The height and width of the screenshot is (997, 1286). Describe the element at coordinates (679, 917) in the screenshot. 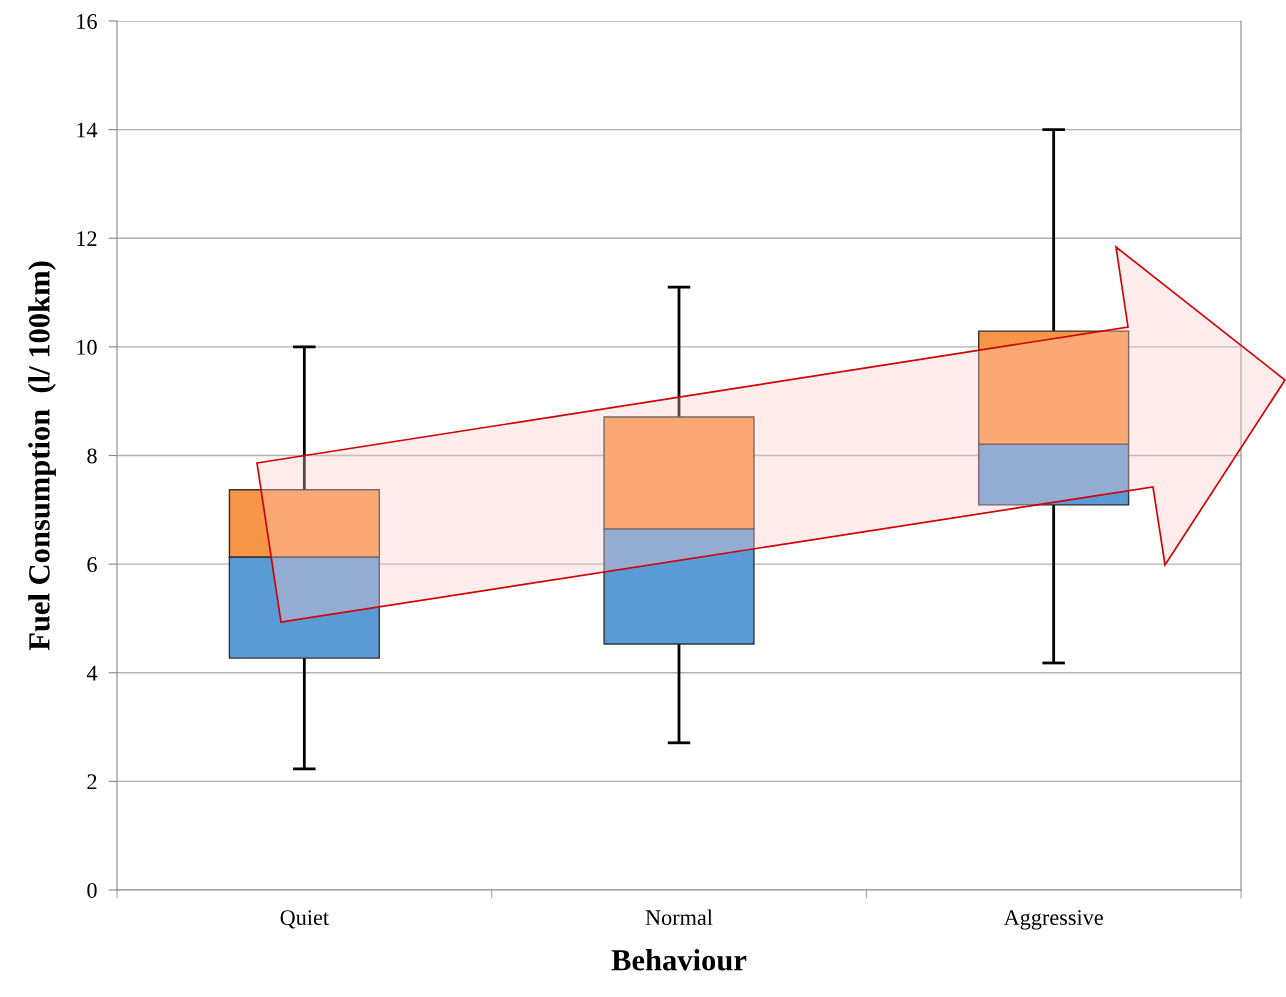

I see `x-tick-label: Normal` at that location.